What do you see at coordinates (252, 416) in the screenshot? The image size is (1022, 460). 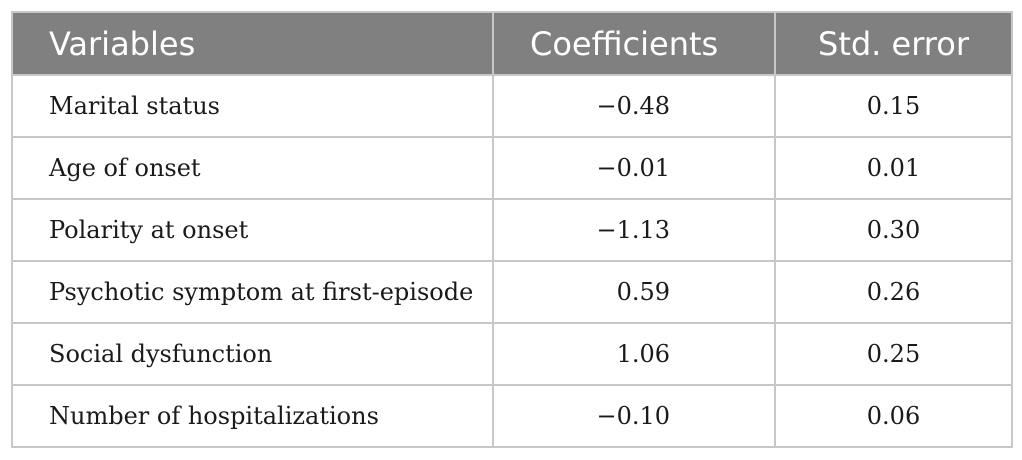 I see `variable-cell: Number of hospitalizations` at bounding box center [252, 416].